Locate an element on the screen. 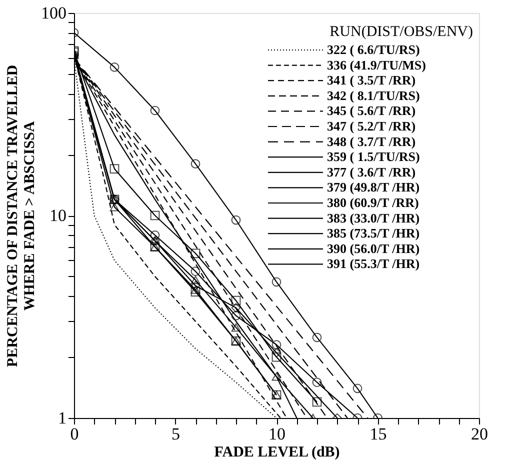 The image size is (511, 468). x-tick-label: 15 is located at coordinates (378, 434).